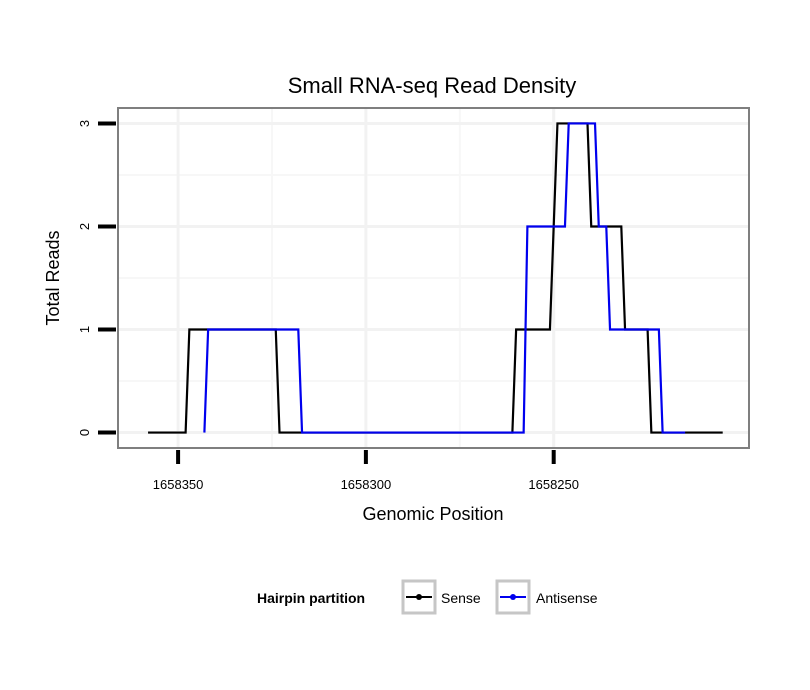 The height and width of the screenshot is (690, 810). What do you see at coordinates (311, 598) in the screenshot?
I see `legend-title: Hairpin partition` at bounding box center [311, 598].